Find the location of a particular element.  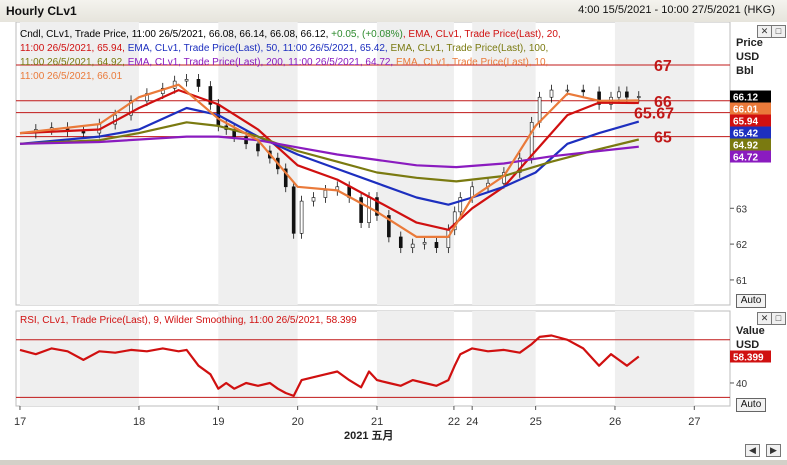

rsi-axis-header: Value is located at coordinates (750, 331).